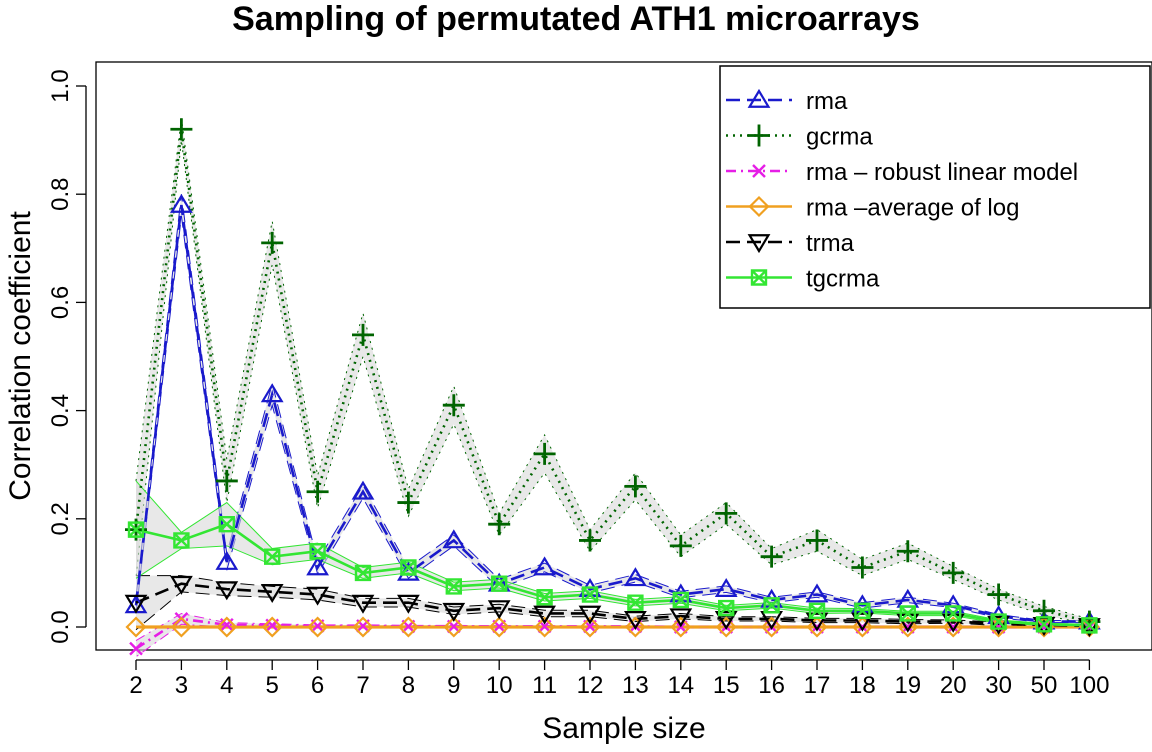 The height and width of the screenshot is (752, 1152). Describe the element at coordinates (839, 137) in the screenshot. I see `legend-label-gcrma: gcrma` at that location.